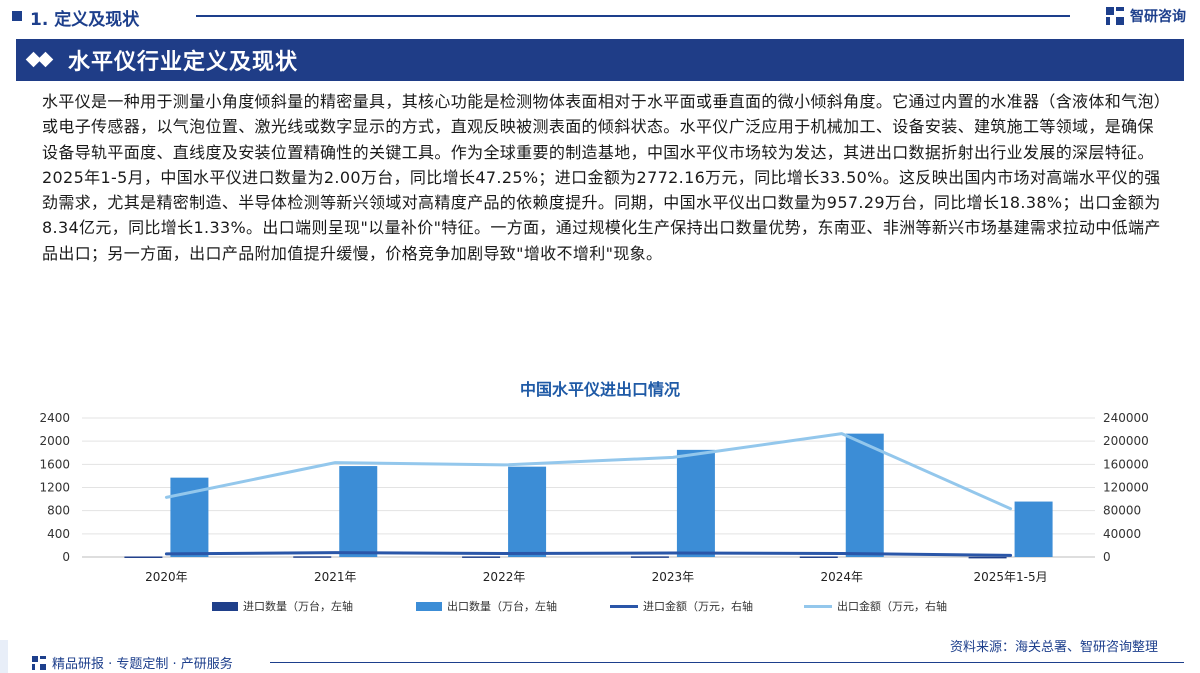 Image resolution: width=1200 pixels, height=673 pixels. Describe the element at coordinates (85, 20) in the screenshot. I see `section-heading: 1. 定义及现状` at that location.